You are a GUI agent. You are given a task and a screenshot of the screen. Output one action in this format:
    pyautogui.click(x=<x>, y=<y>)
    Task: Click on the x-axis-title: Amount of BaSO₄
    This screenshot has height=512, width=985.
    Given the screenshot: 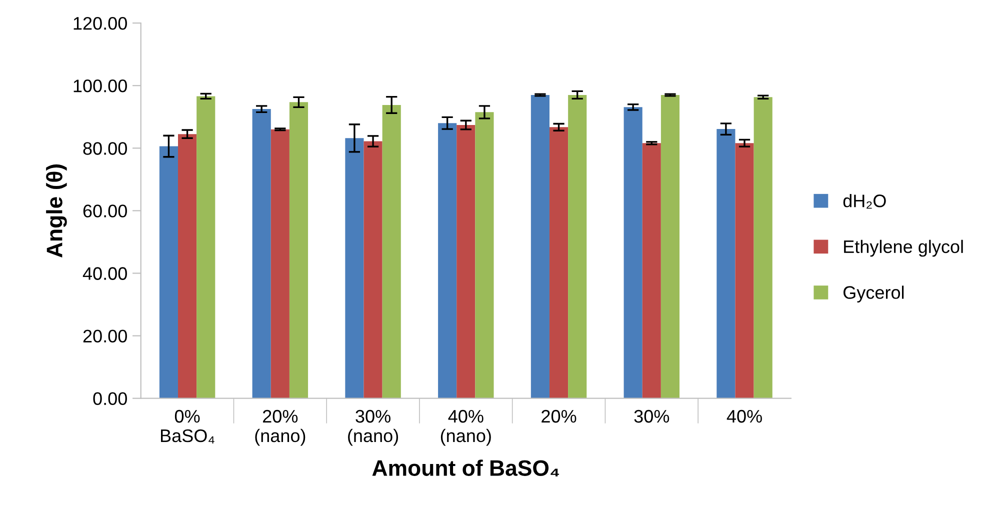 What is the action you would take?
    pyautogui.click(x=466, y=468)
    